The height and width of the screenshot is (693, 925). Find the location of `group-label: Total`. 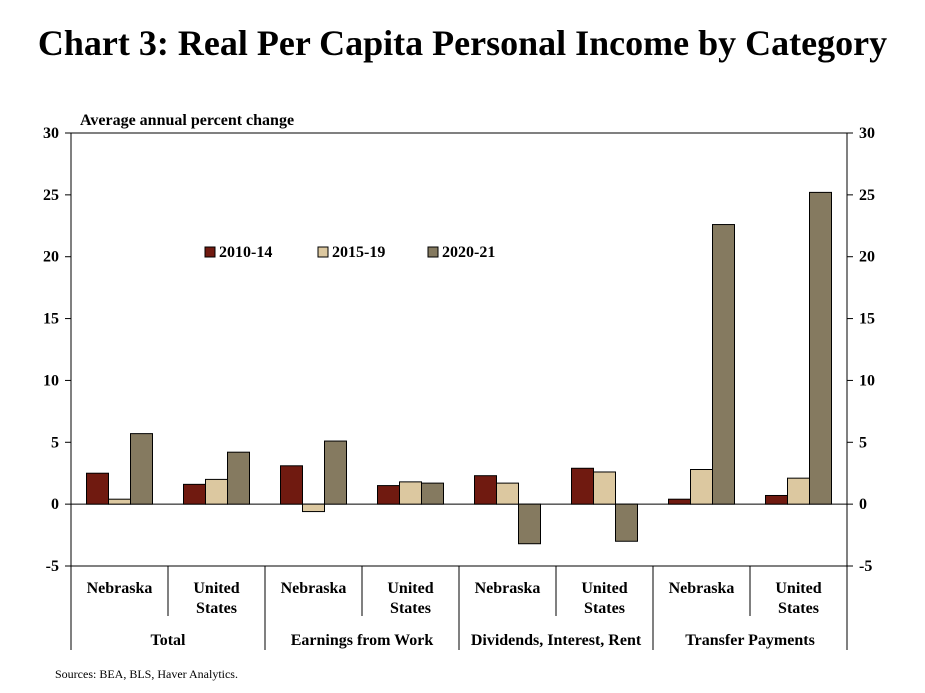

group-label: Total is located at coordinates (169, 640).